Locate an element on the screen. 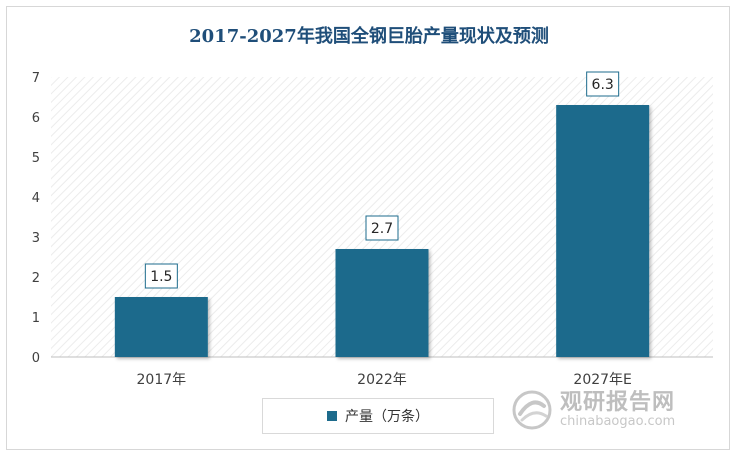  y-tick-label: 0 is located at coordinates (36, 358).